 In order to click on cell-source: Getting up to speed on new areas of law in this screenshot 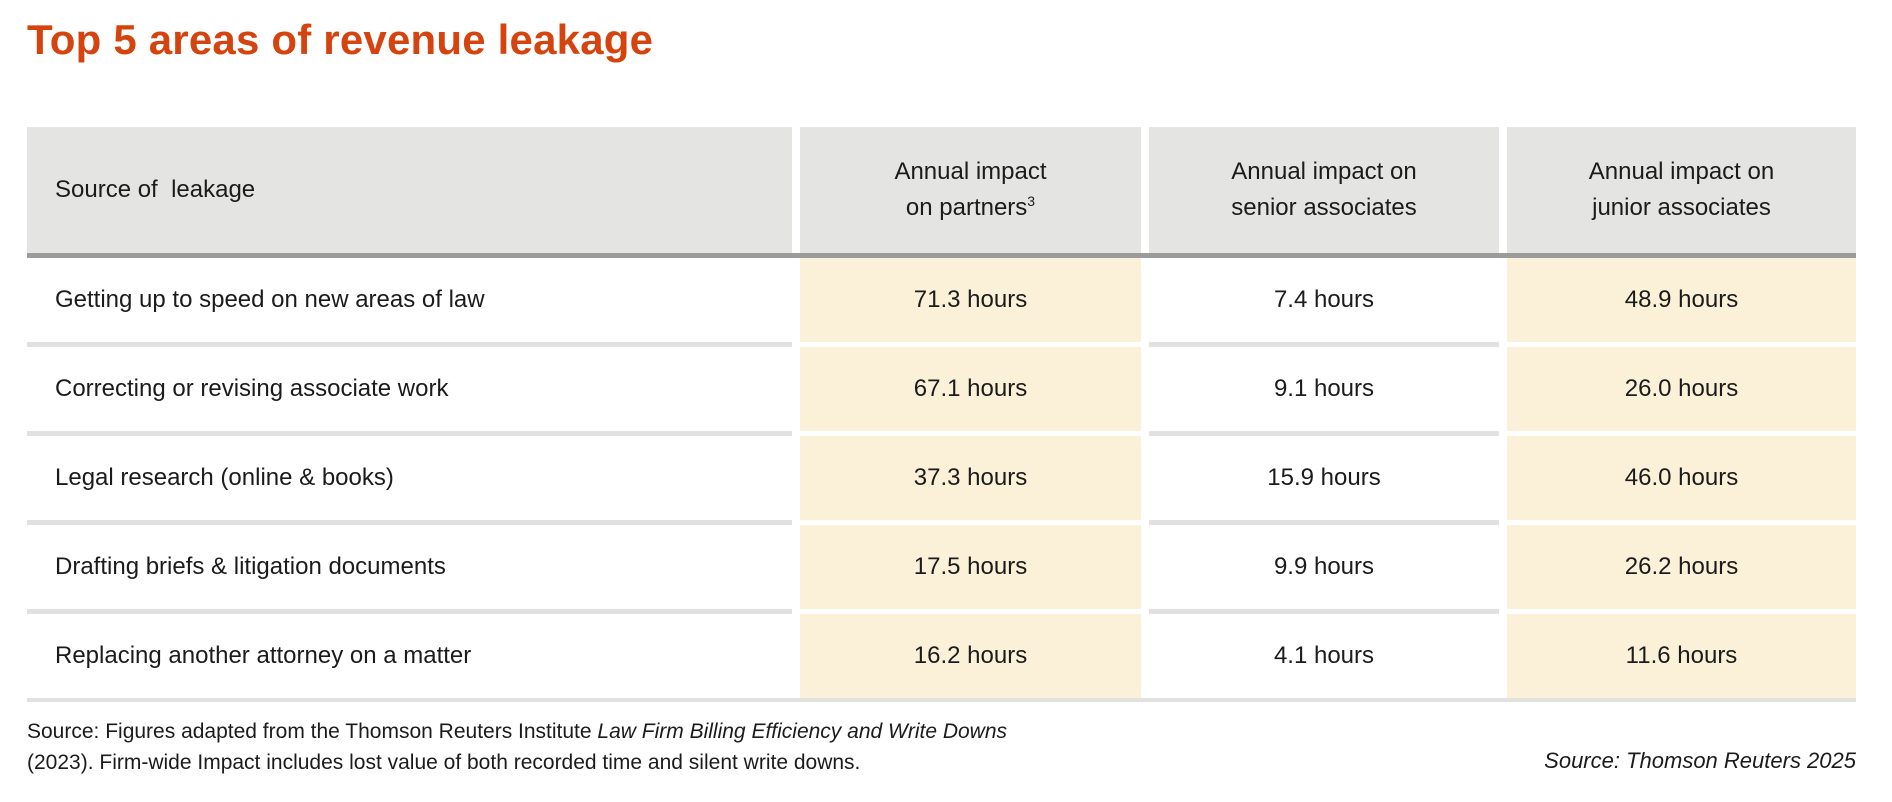, I will do `click(409, 300)`.